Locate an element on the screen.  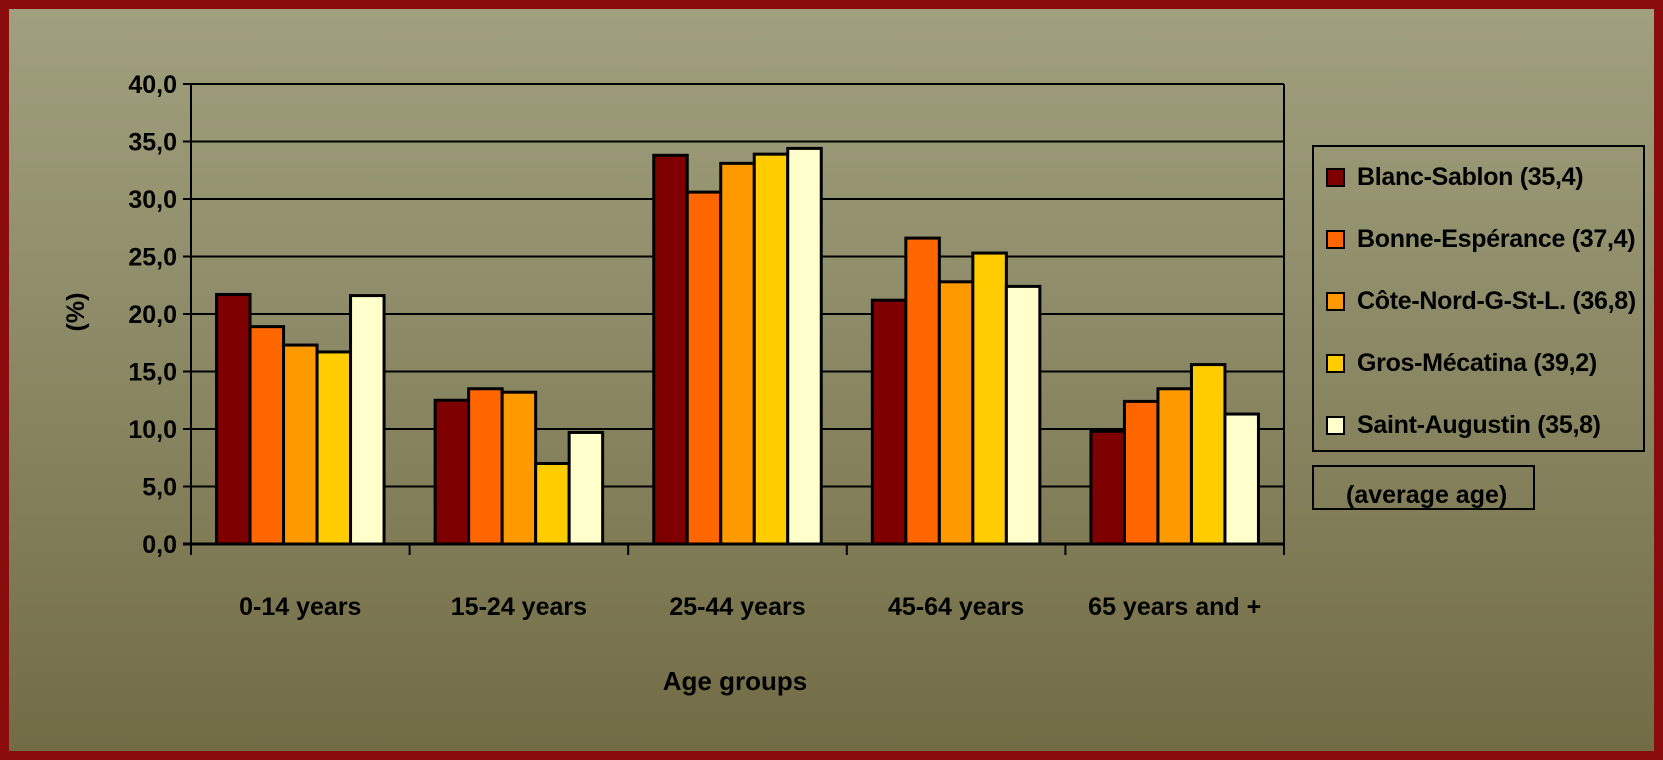
y-axis-label: (%) is located at coordinates (76, 312).